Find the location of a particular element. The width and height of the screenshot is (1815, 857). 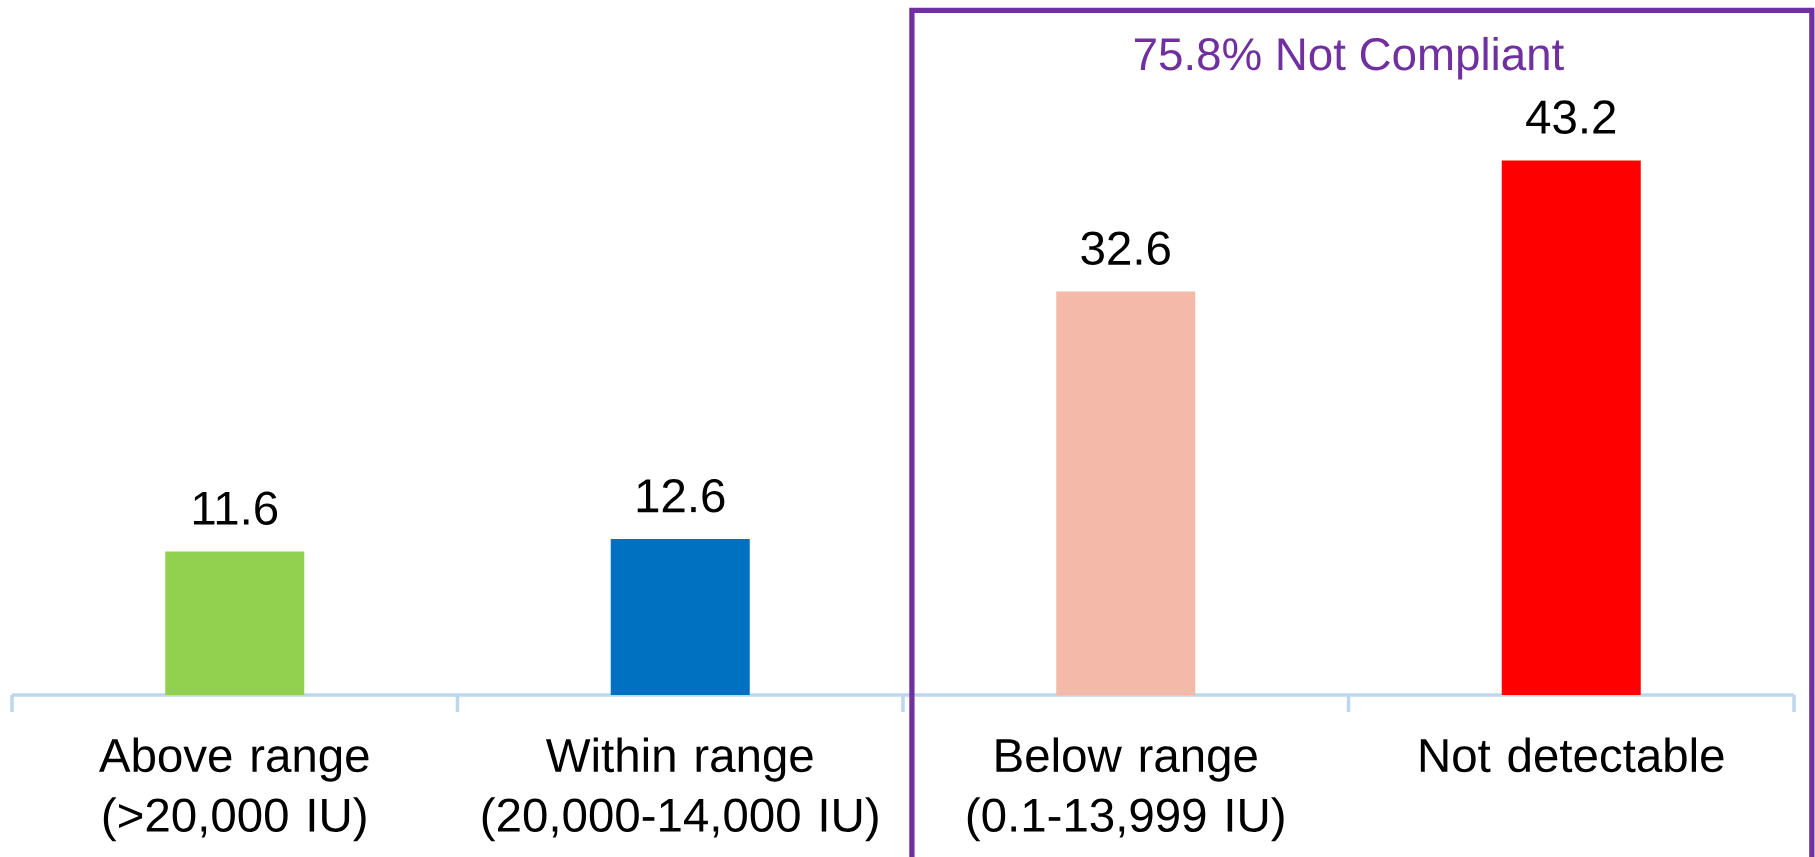

x-tick-label: Above range (>20,000 IU) is located at coordinates (234, 789).